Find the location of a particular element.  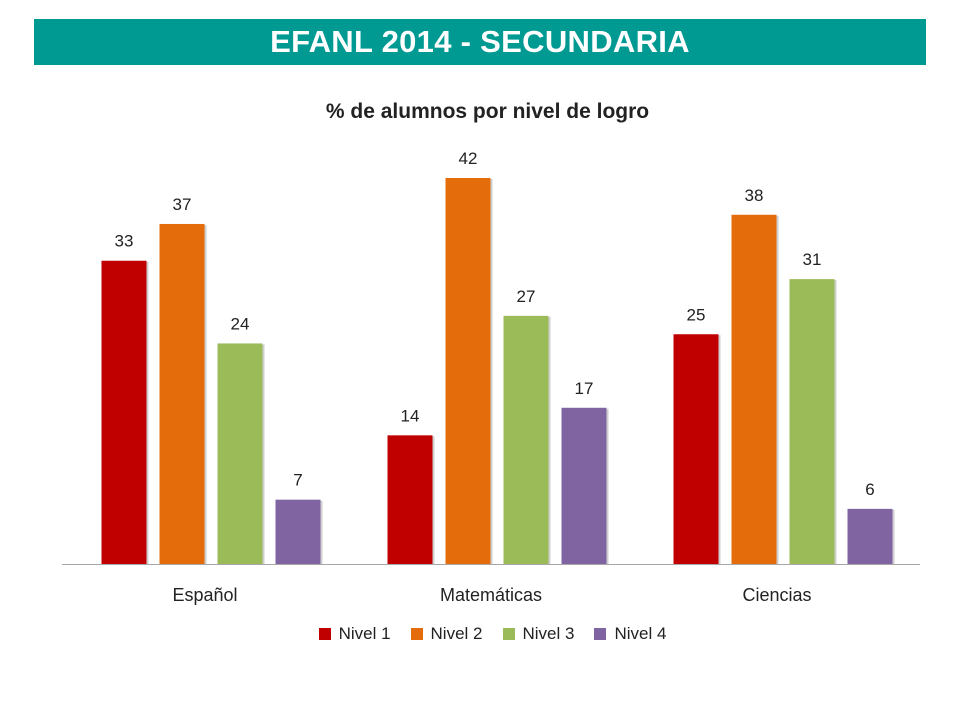

data-label: 14 is located at coordinates (410, 415).